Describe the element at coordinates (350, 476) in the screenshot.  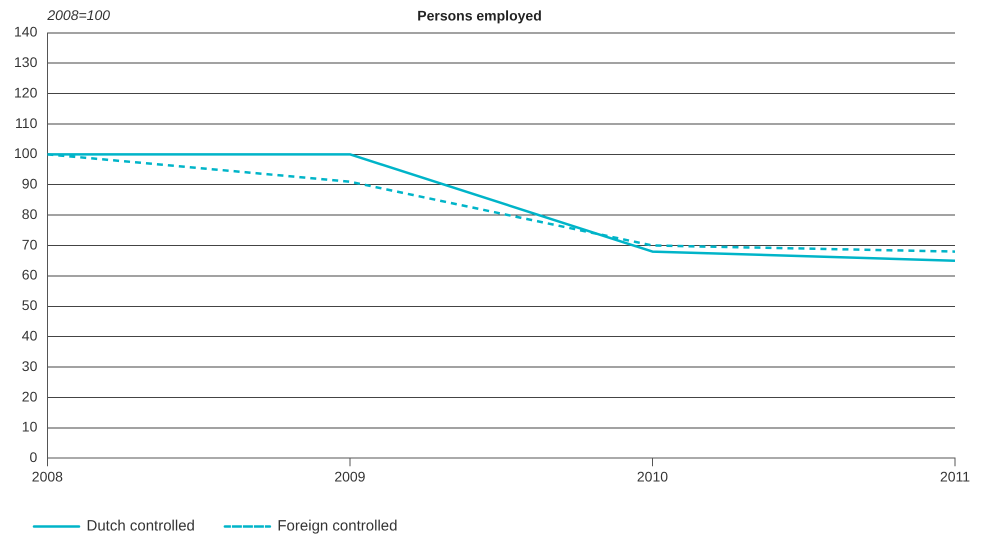
I see `x-tick-label: 2009` at that location.